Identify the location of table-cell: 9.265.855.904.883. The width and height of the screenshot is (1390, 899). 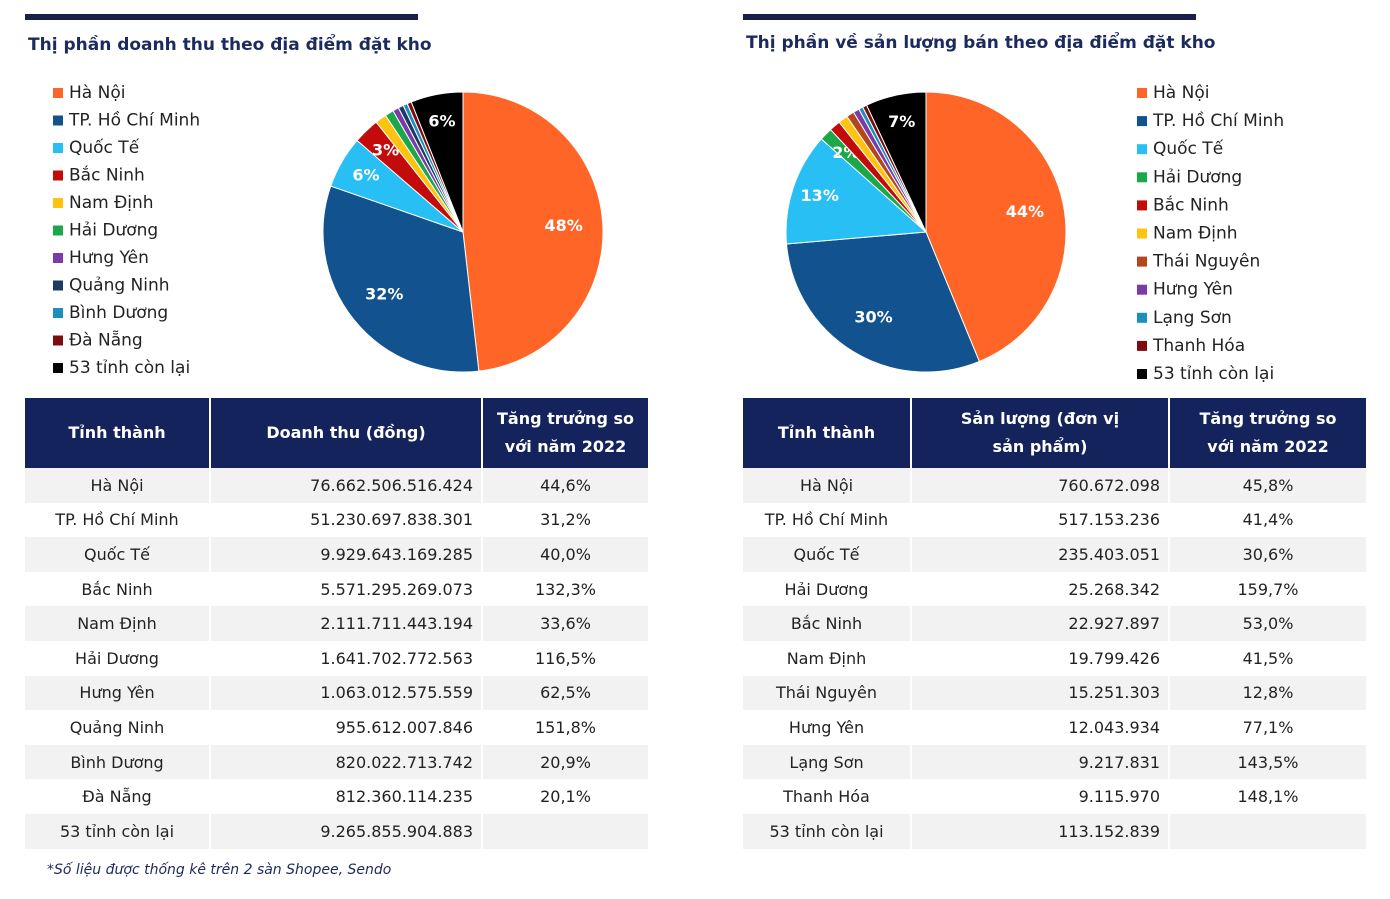
(347, 831).